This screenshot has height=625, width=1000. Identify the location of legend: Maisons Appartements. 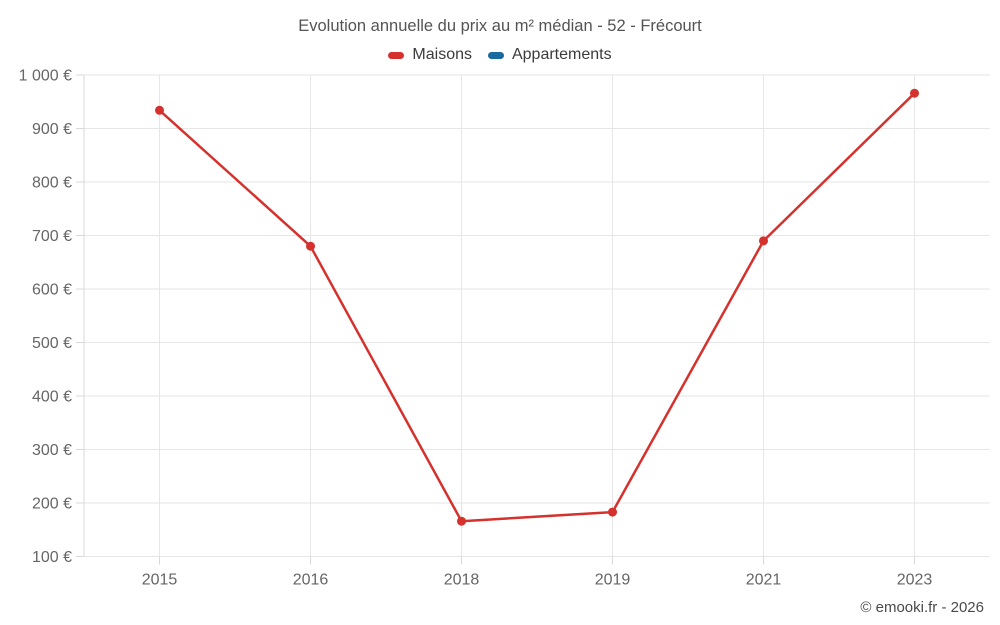
(500, 55).